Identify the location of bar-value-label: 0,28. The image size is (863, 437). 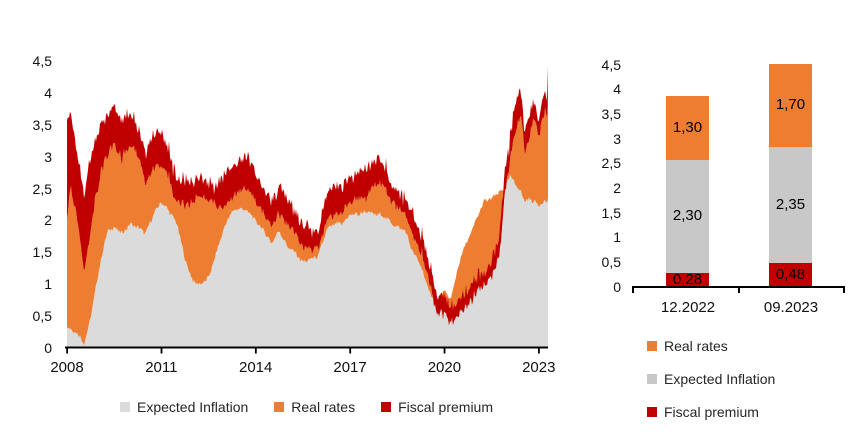
(687, 280).